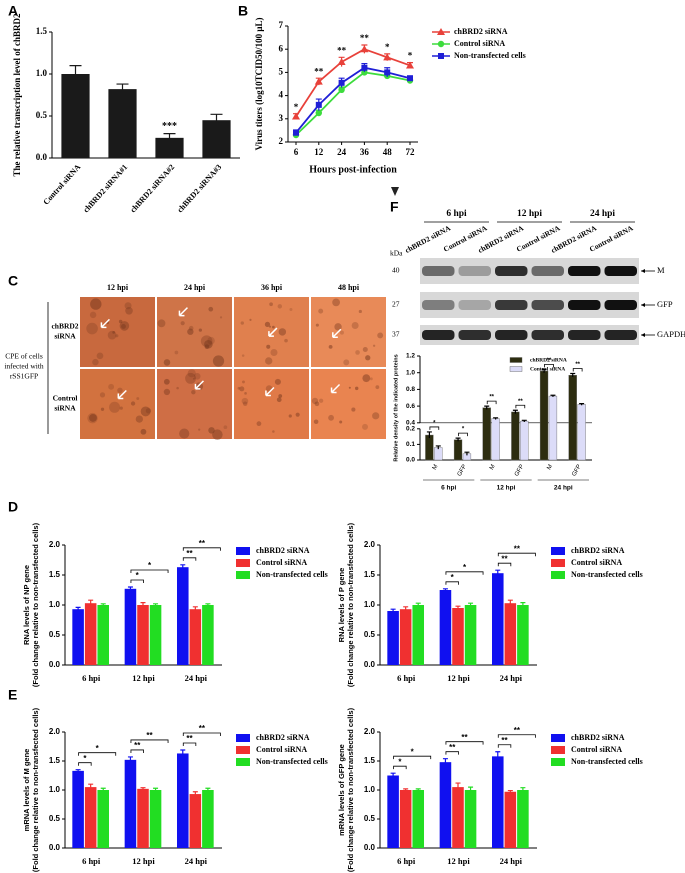 This screenshot has height=873, width=685. What do you see at coordinates (281, 118) in the screenshot?
I see `y-tick-label: 3` at bounding box center [281, 118].